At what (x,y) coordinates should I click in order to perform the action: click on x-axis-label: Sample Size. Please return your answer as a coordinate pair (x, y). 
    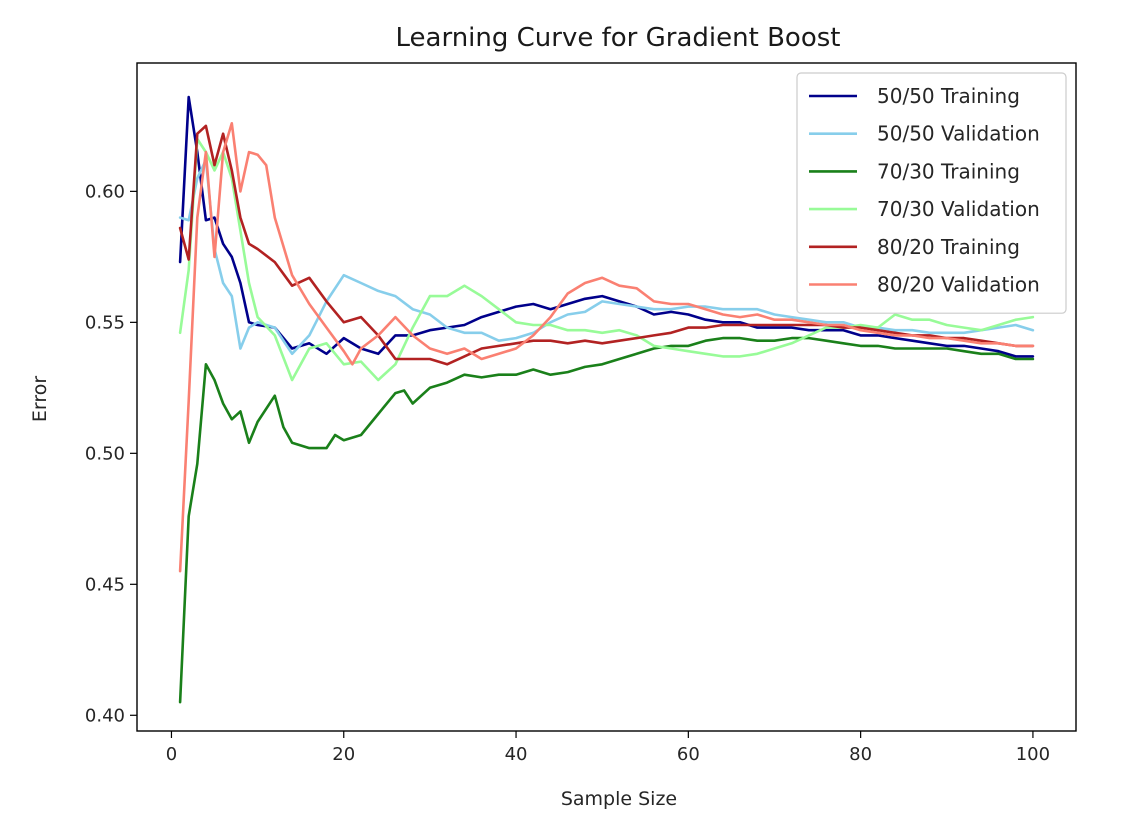
    Looking at the image, I should click on (619, 799).